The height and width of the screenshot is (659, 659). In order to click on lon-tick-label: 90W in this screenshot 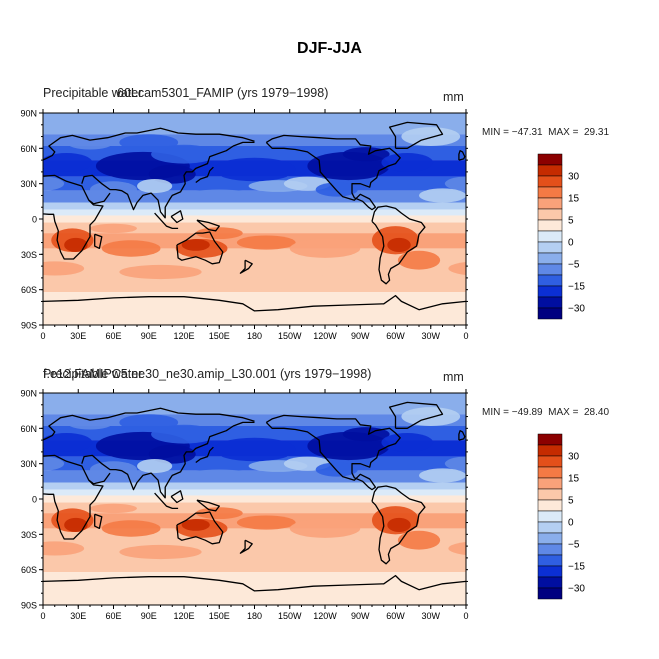, I will do `click(360, 616)`.